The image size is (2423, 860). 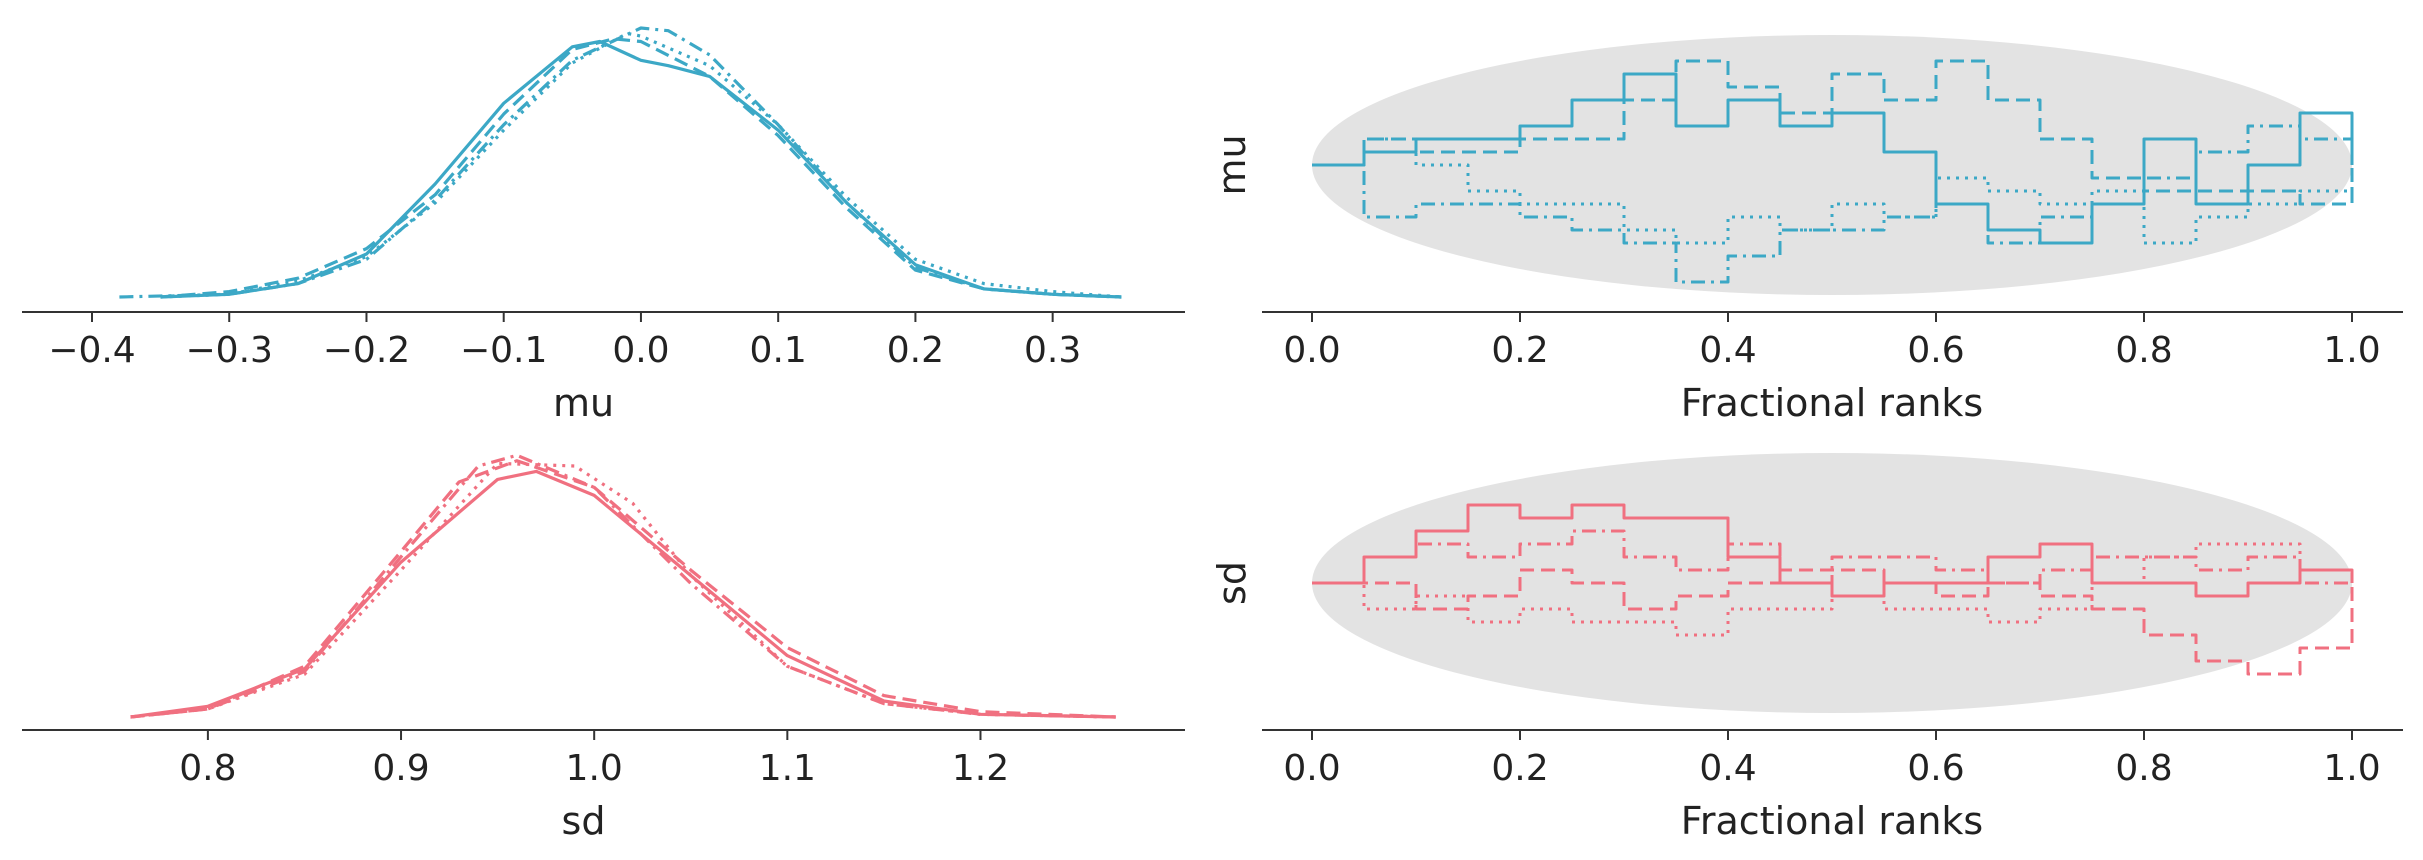 What do you see at coordinates (91, 350) in the screenshot?
I see `x-tick-label: −0.4` at bounding box center [91, 350].